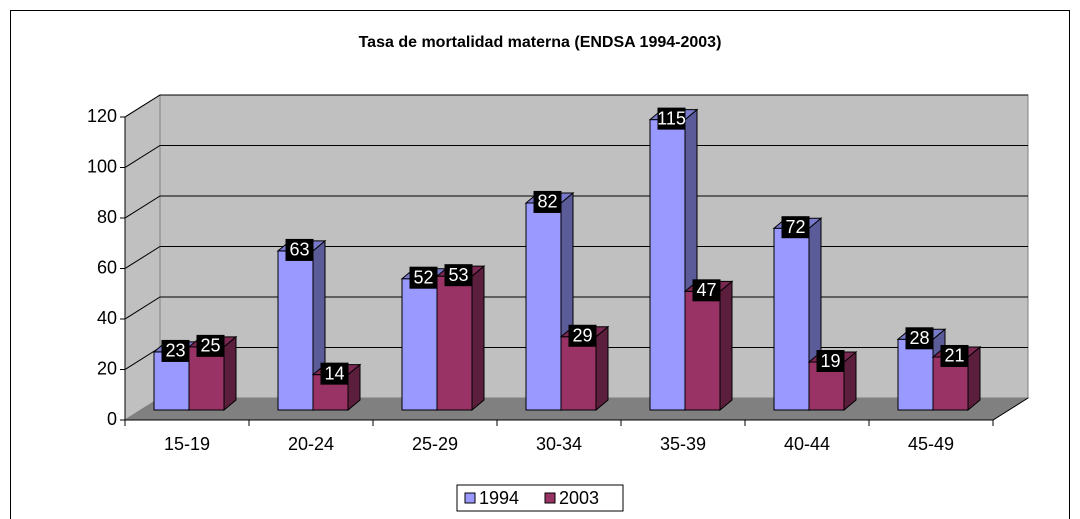 The image size is (1080, 519). Describe the element at coordinates (807, 444) in the screenshot. I see `x-tick-label: 40-44` at that location.